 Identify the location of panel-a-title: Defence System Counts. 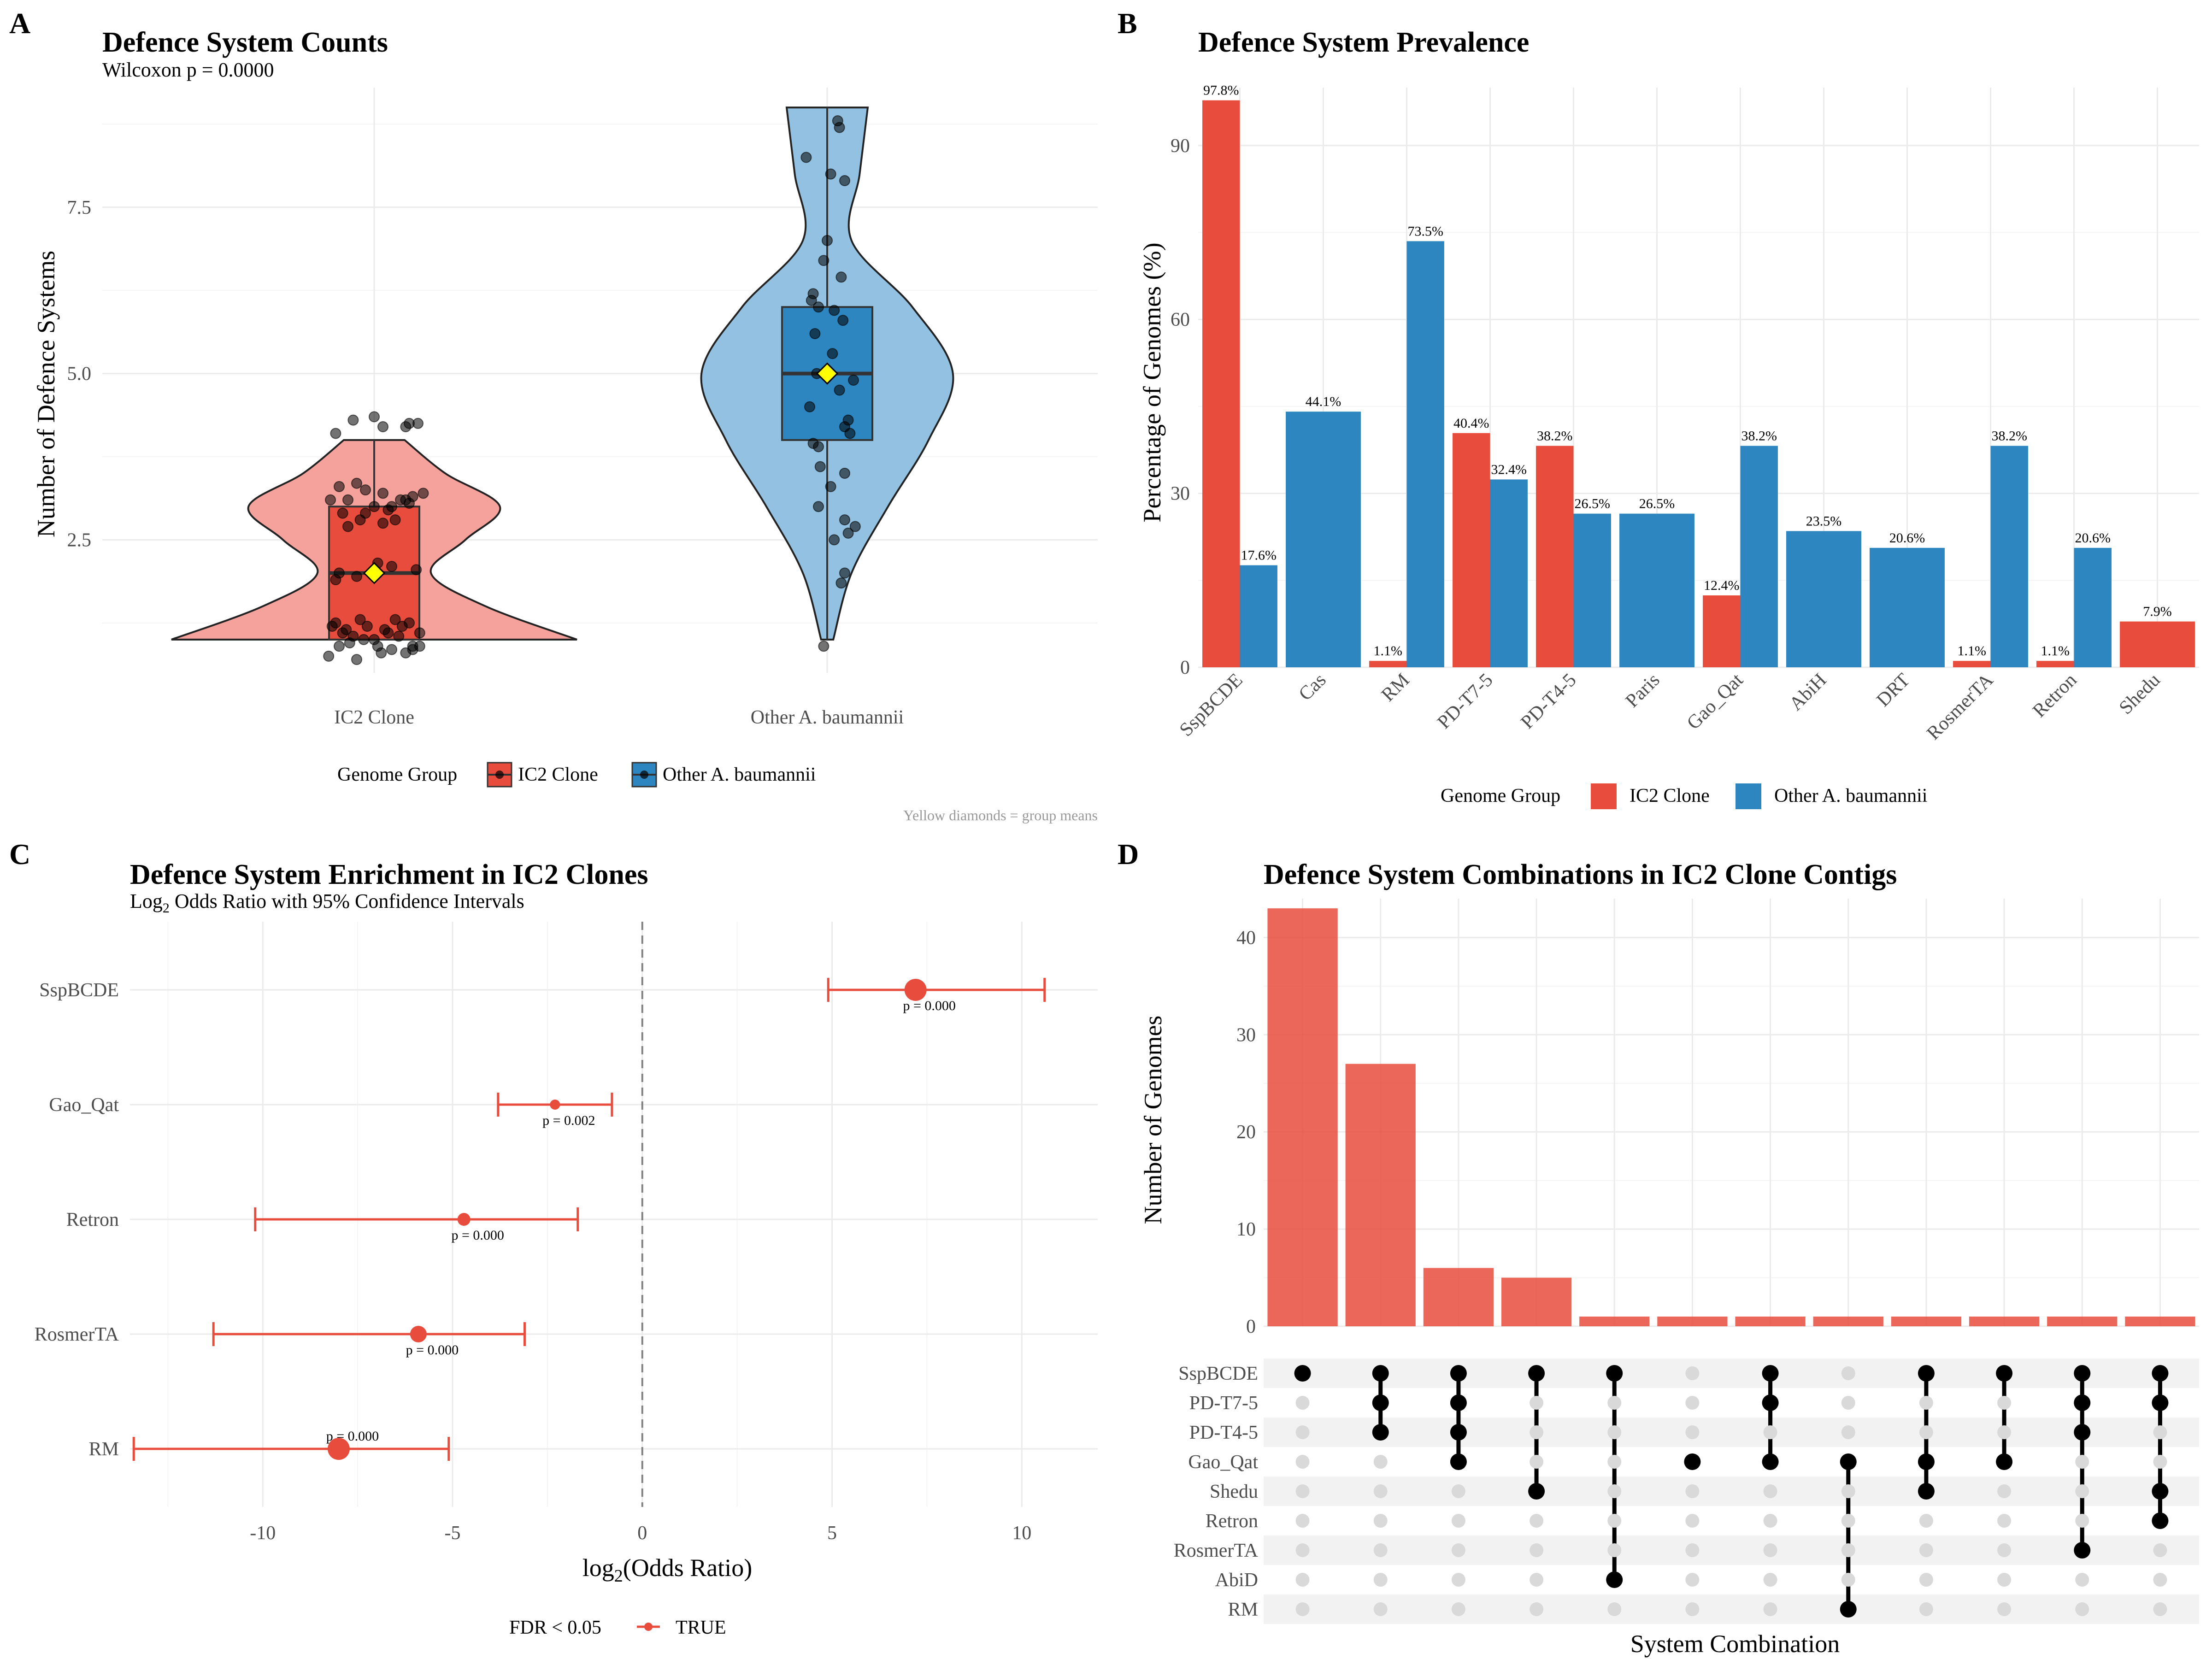
(245, 42).